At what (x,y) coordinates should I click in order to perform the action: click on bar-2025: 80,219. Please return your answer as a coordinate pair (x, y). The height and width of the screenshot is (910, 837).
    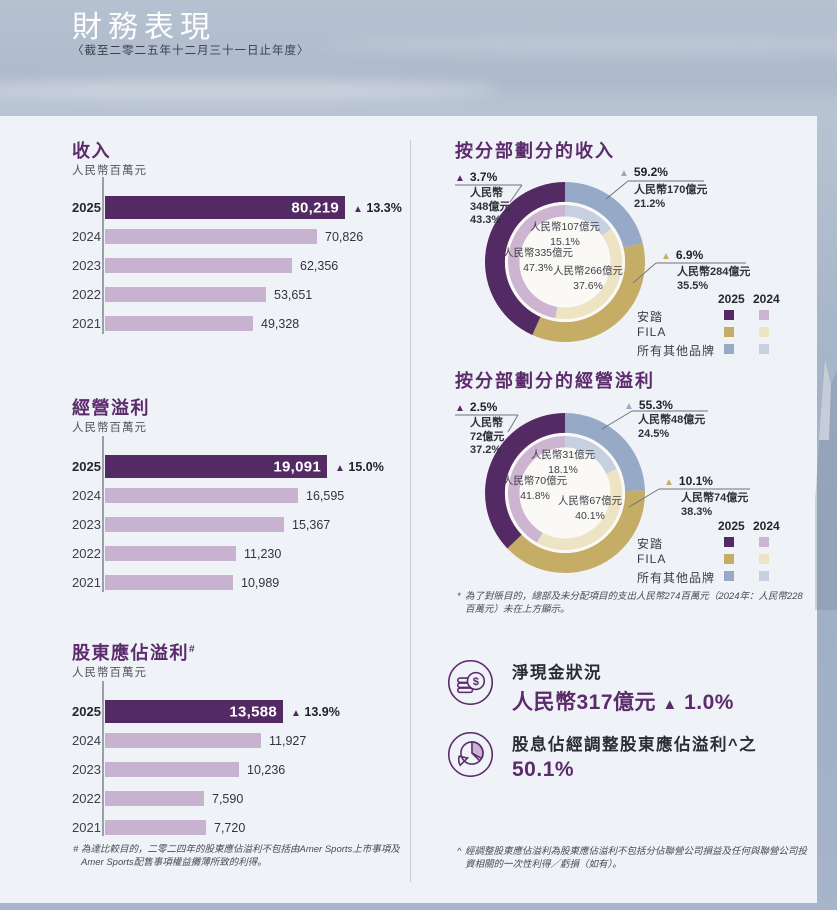
    Looking at the image, I should click on (225, 207).